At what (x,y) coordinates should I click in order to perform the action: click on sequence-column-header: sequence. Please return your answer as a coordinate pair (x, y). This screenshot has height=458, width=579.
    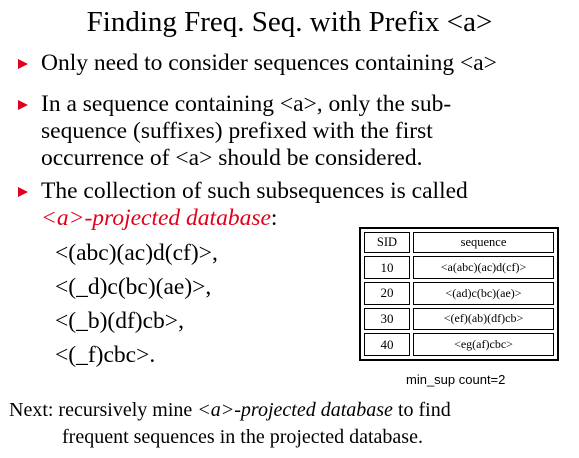
    Looking at the image, I should click on (483, 243).